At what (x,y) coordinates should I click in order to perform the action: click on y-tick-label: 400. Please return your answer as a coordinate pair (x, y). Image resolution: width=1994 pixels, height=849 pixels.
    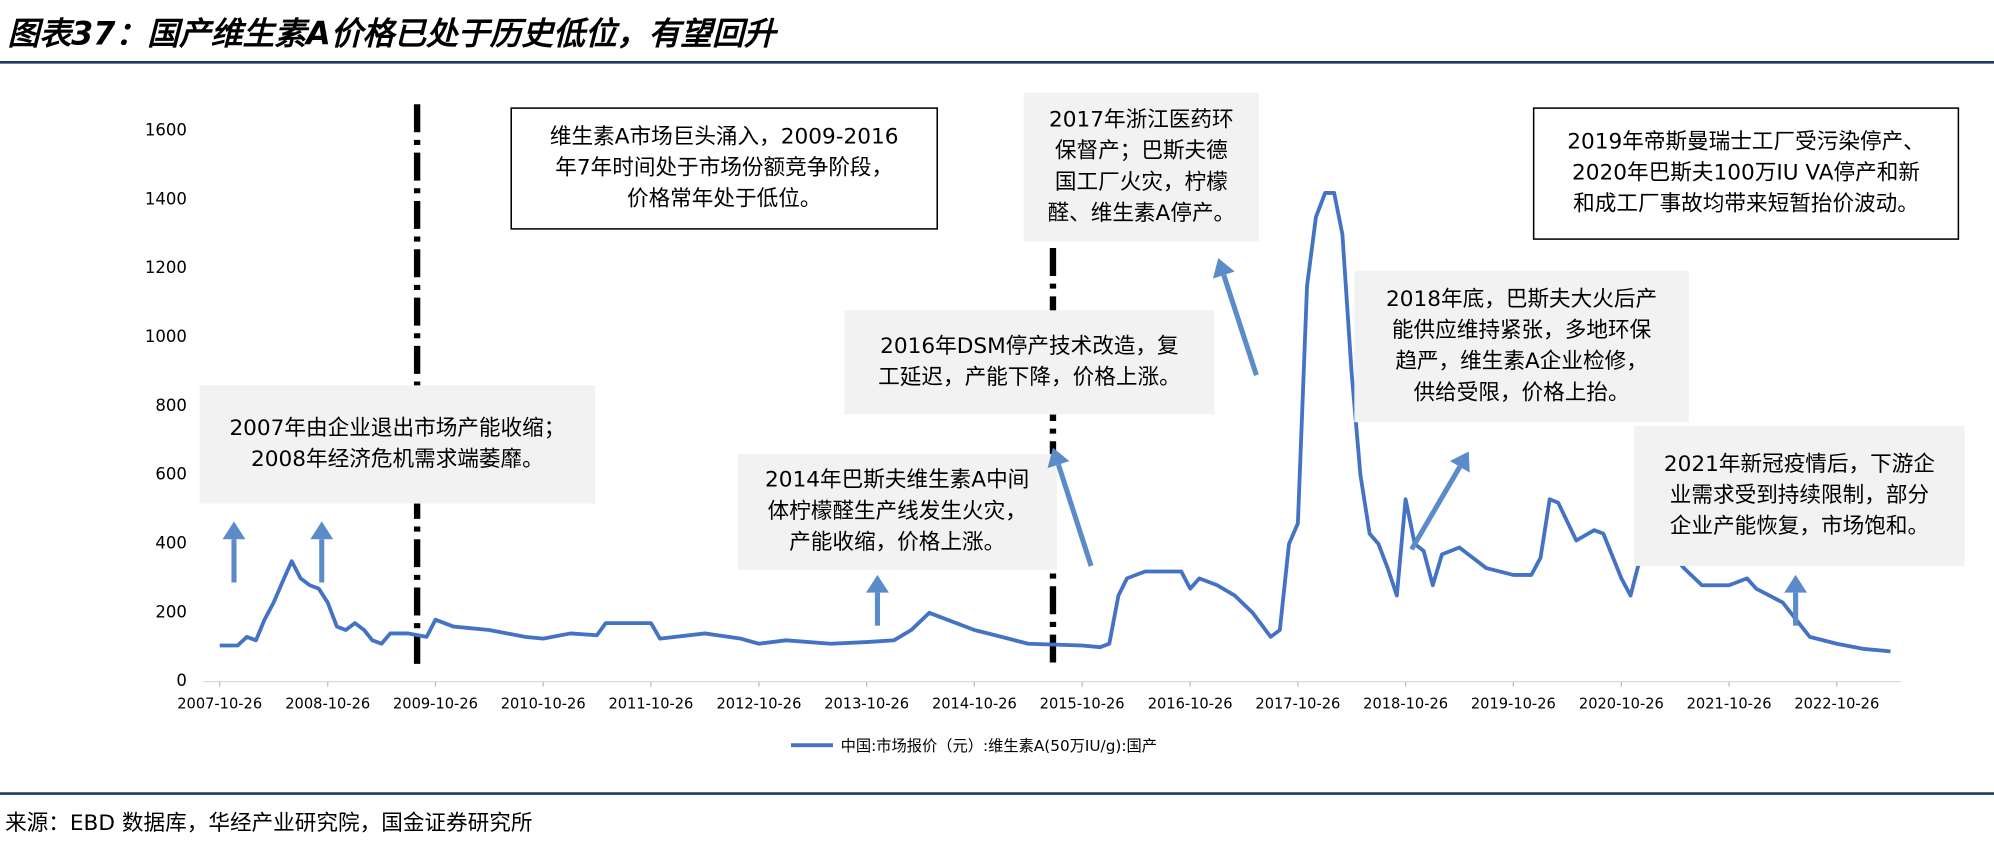
    Looking at the image, I should click on (171, 542).